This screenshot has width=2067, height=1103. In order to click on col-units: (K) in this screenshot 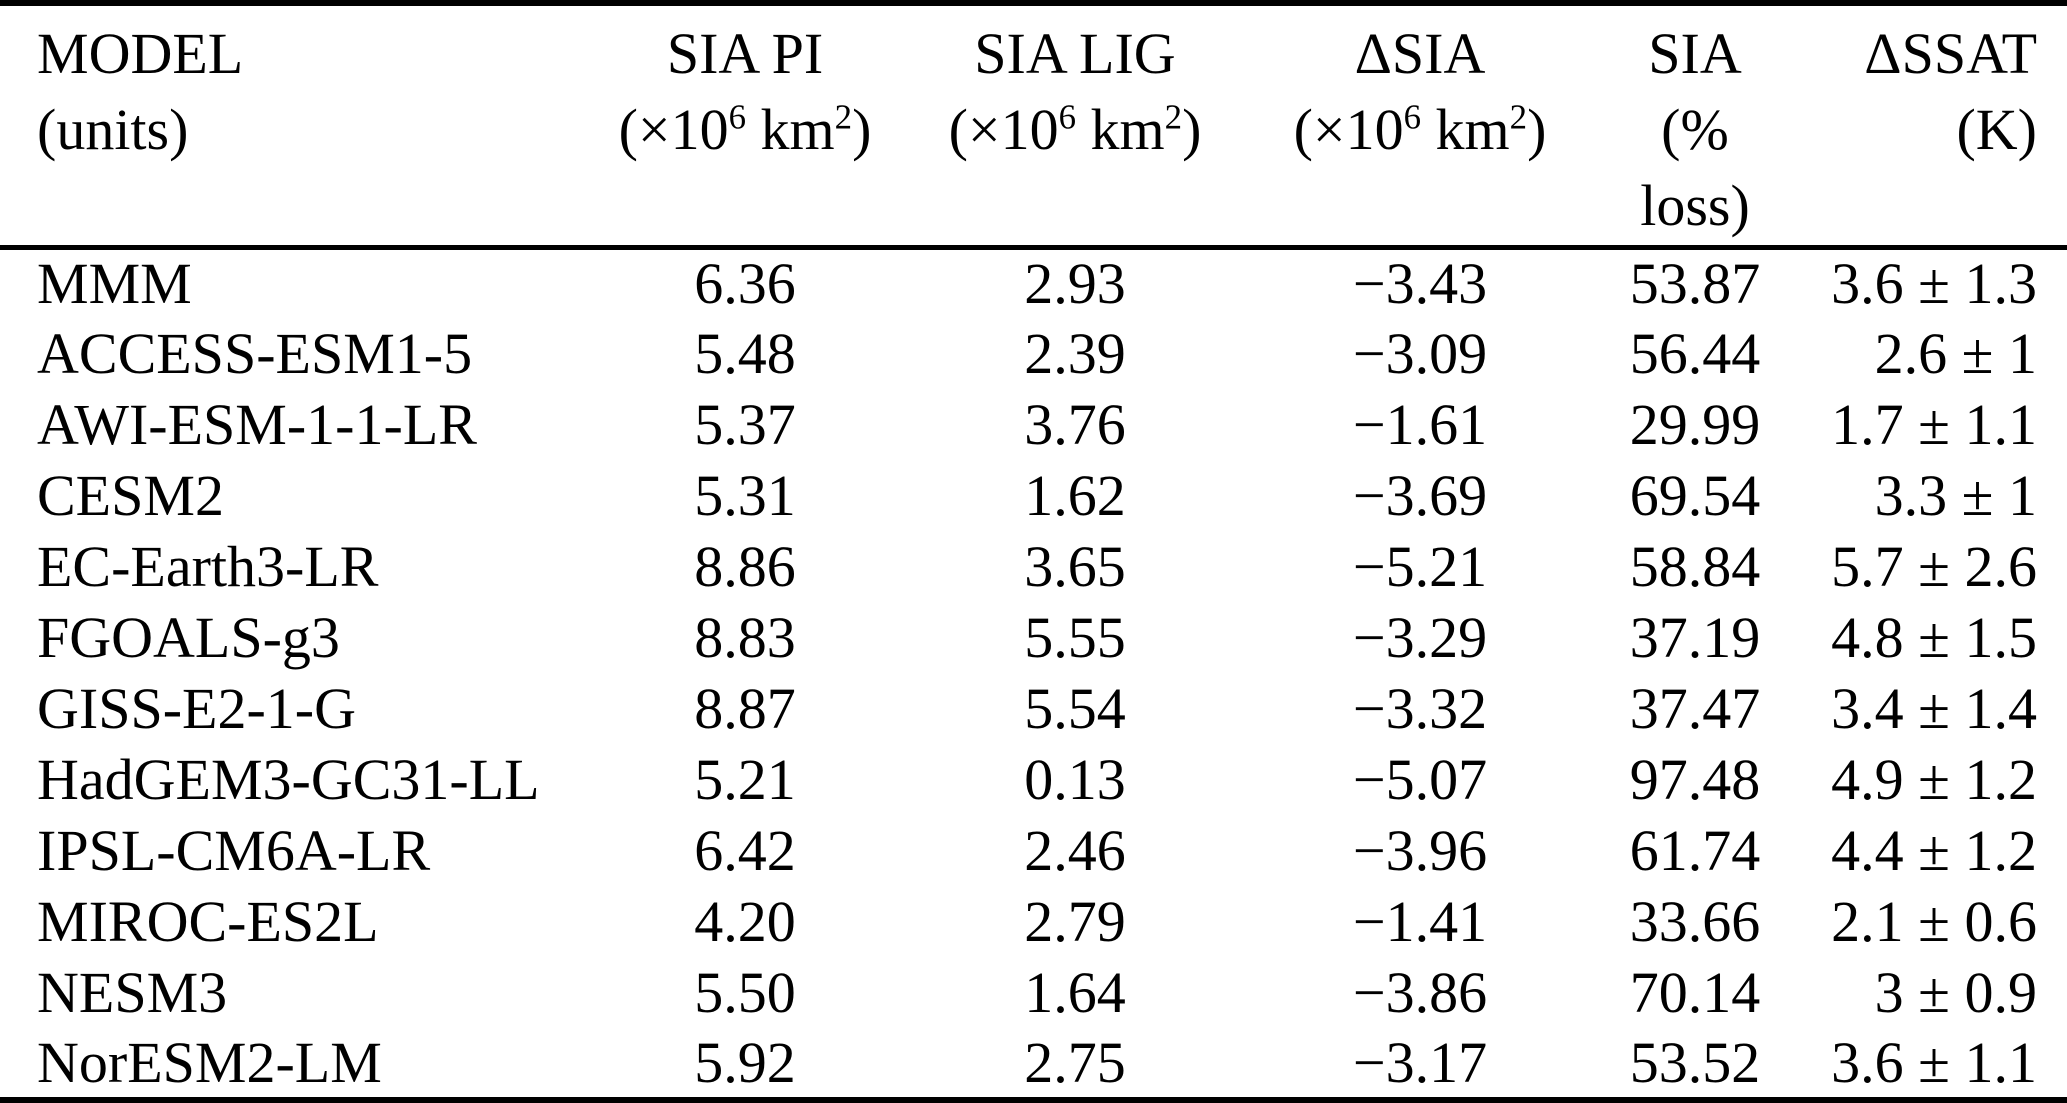, I will do `click(1996, 129)`.